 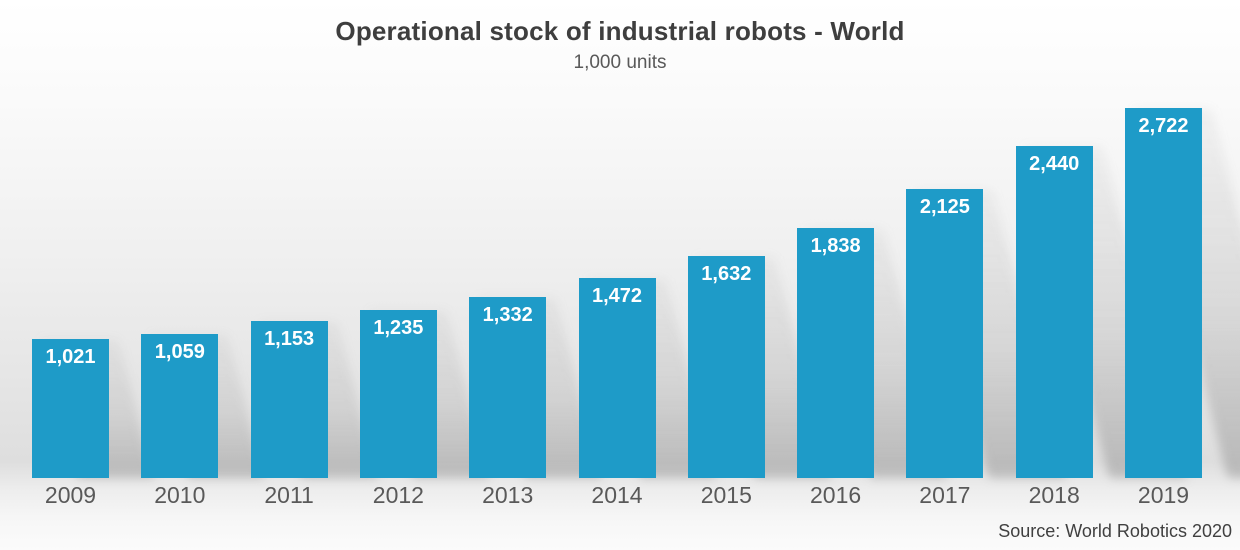 What do you see at coordinates (944, 207) in the screenshot?
I see `bar-value-label: 2,125` at bounding box center [944, 207].